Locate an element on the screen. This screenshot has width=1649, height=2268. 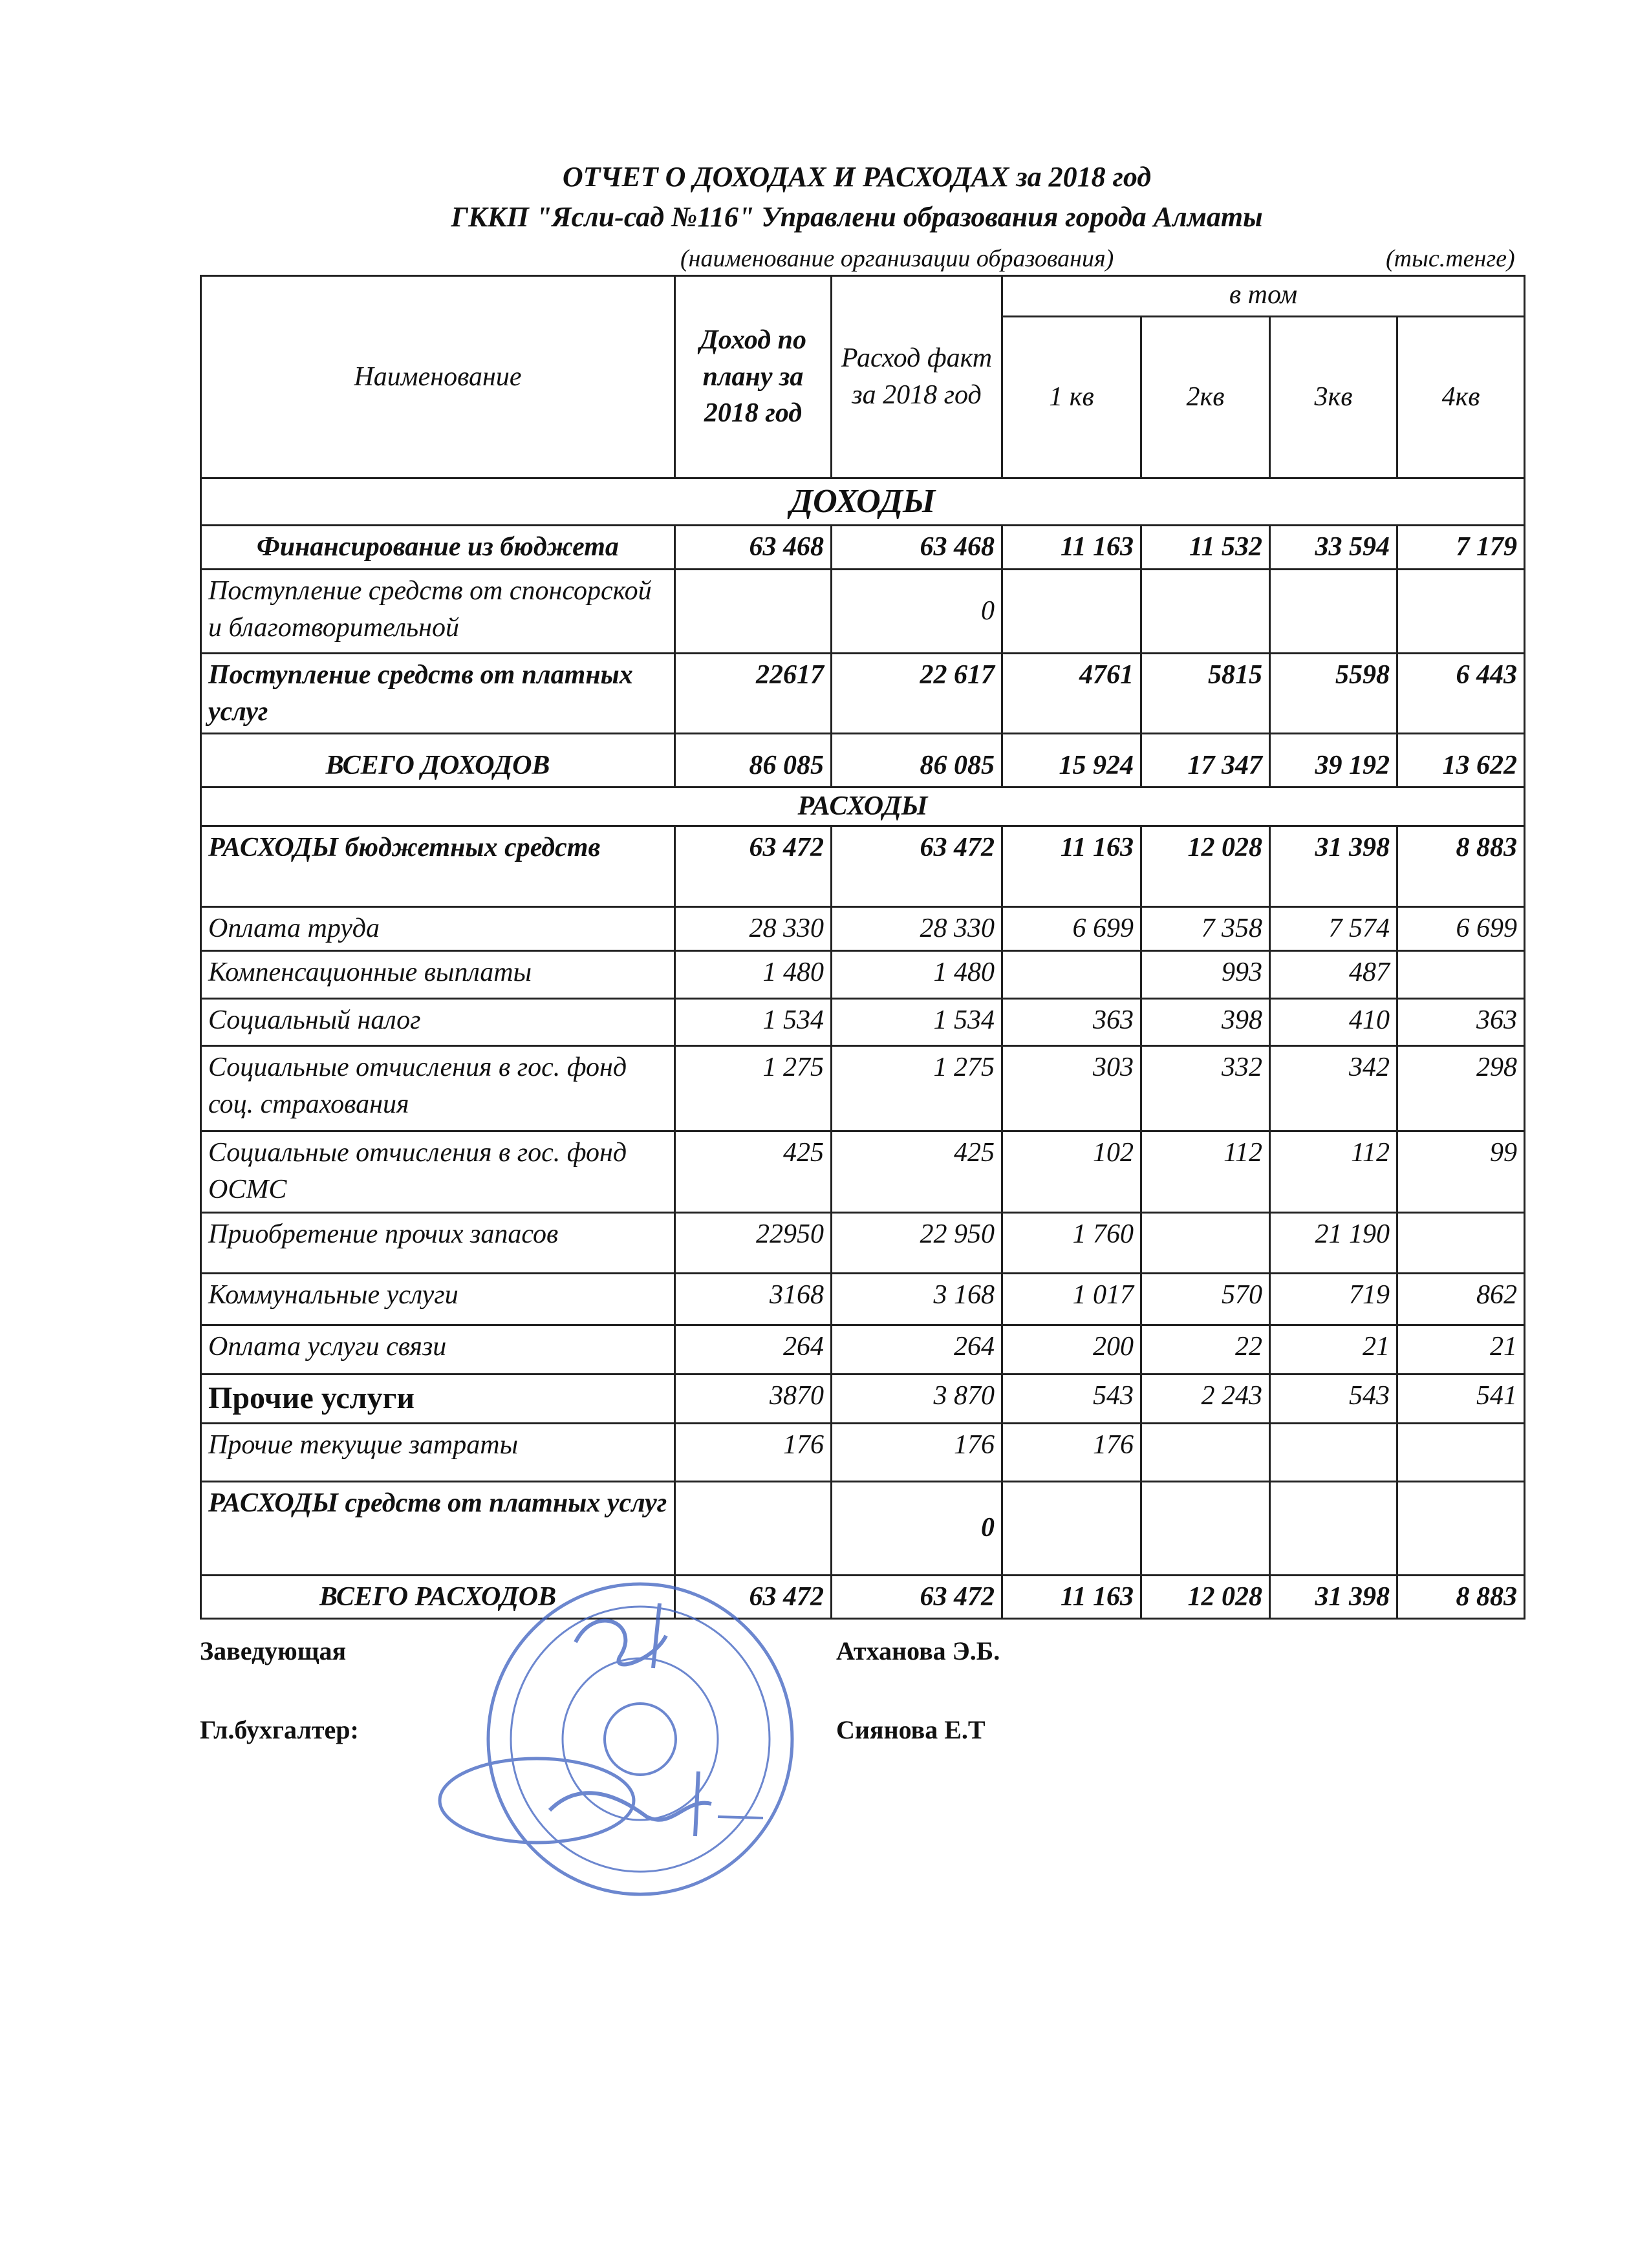
cell-q2: 12 028 is located at coordinates (1205, 1597).